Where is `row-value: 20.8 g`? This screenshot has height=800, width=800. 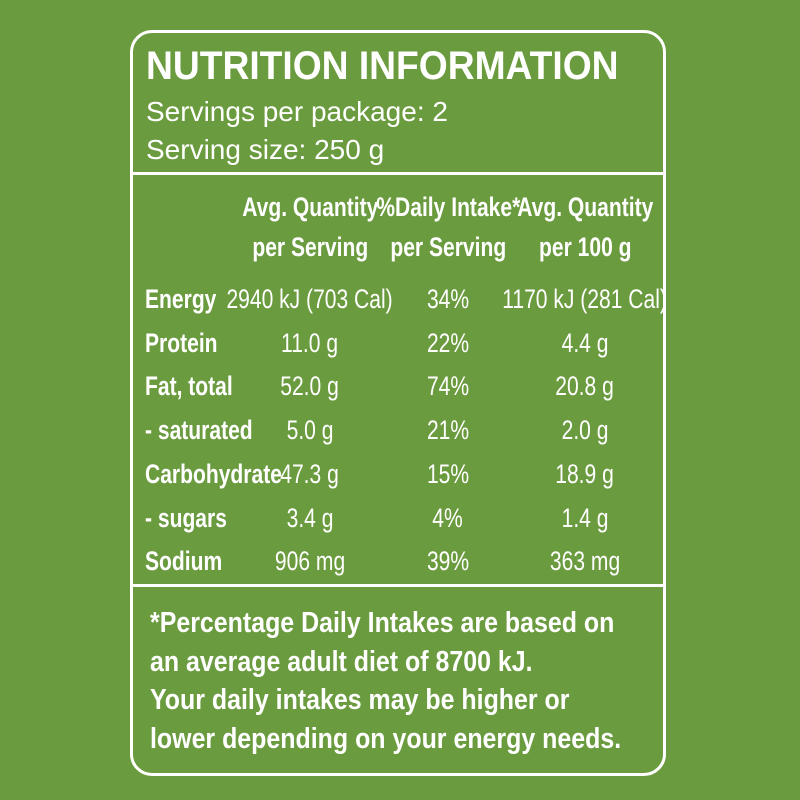
row-value: 20.8 g is located at coordinates (585, 386).